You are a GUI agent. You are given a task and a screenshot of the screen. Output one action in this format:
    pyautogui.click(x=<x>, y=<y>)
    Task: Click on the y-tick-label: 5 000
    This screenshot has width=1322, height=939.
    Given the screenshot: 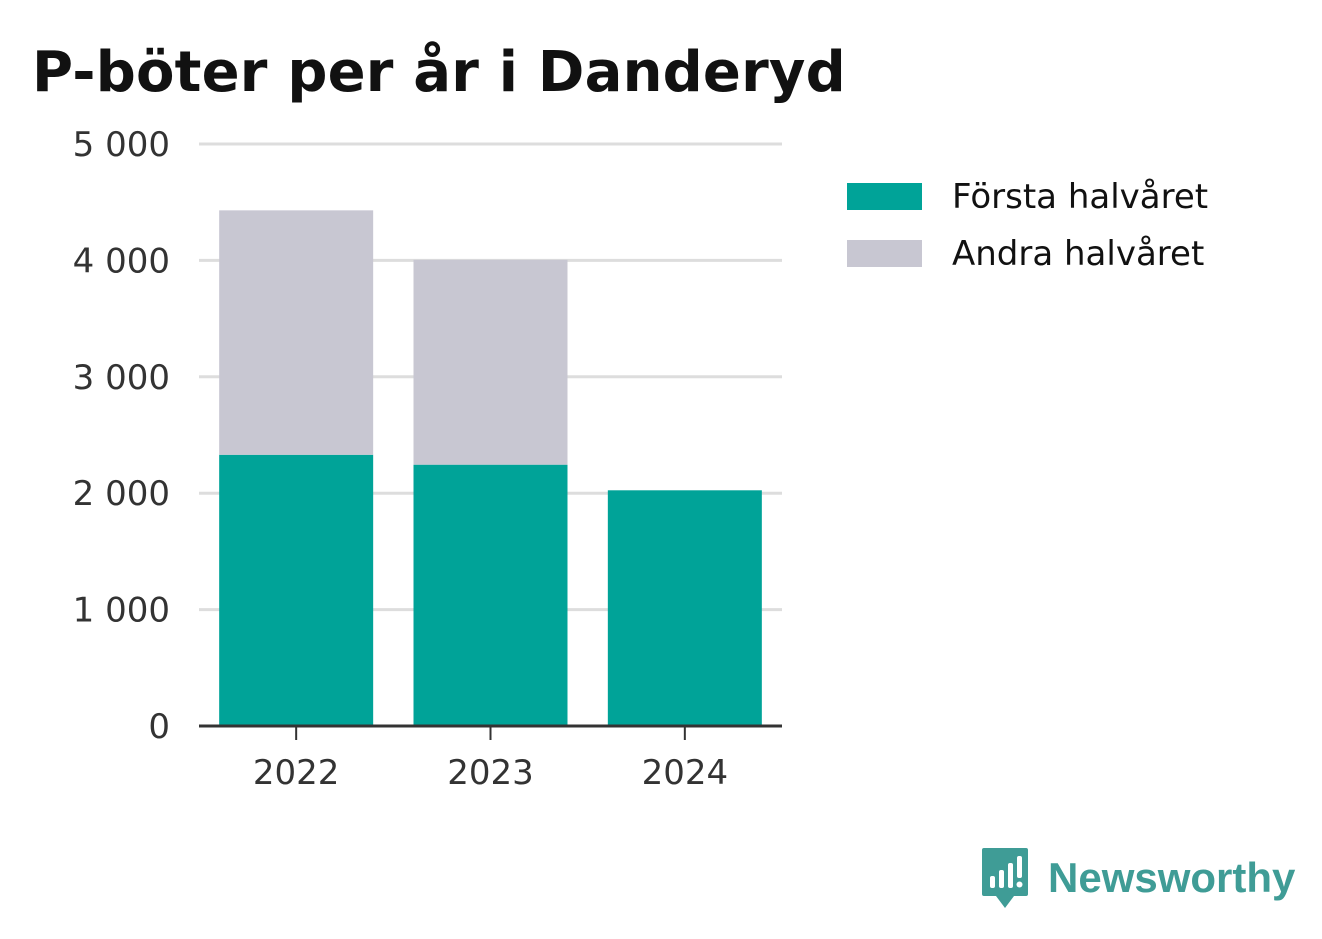 What is the action you would take?
    pyautogui.click(x=121, y=145)
    